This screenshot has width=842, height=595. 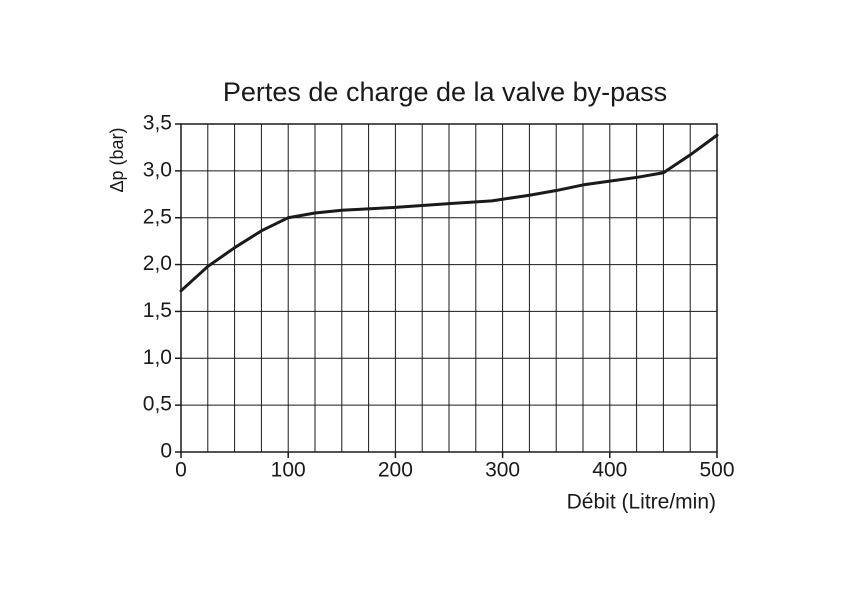 I want to click on y-tick-label: 3,5, so click(x=157, y=123).